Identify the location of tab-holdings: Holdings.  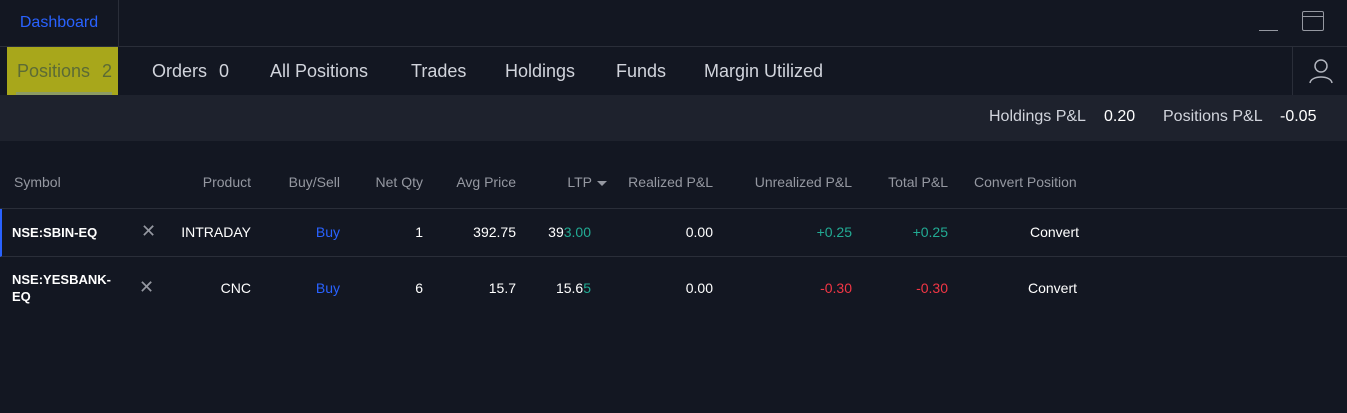
(540, 71).